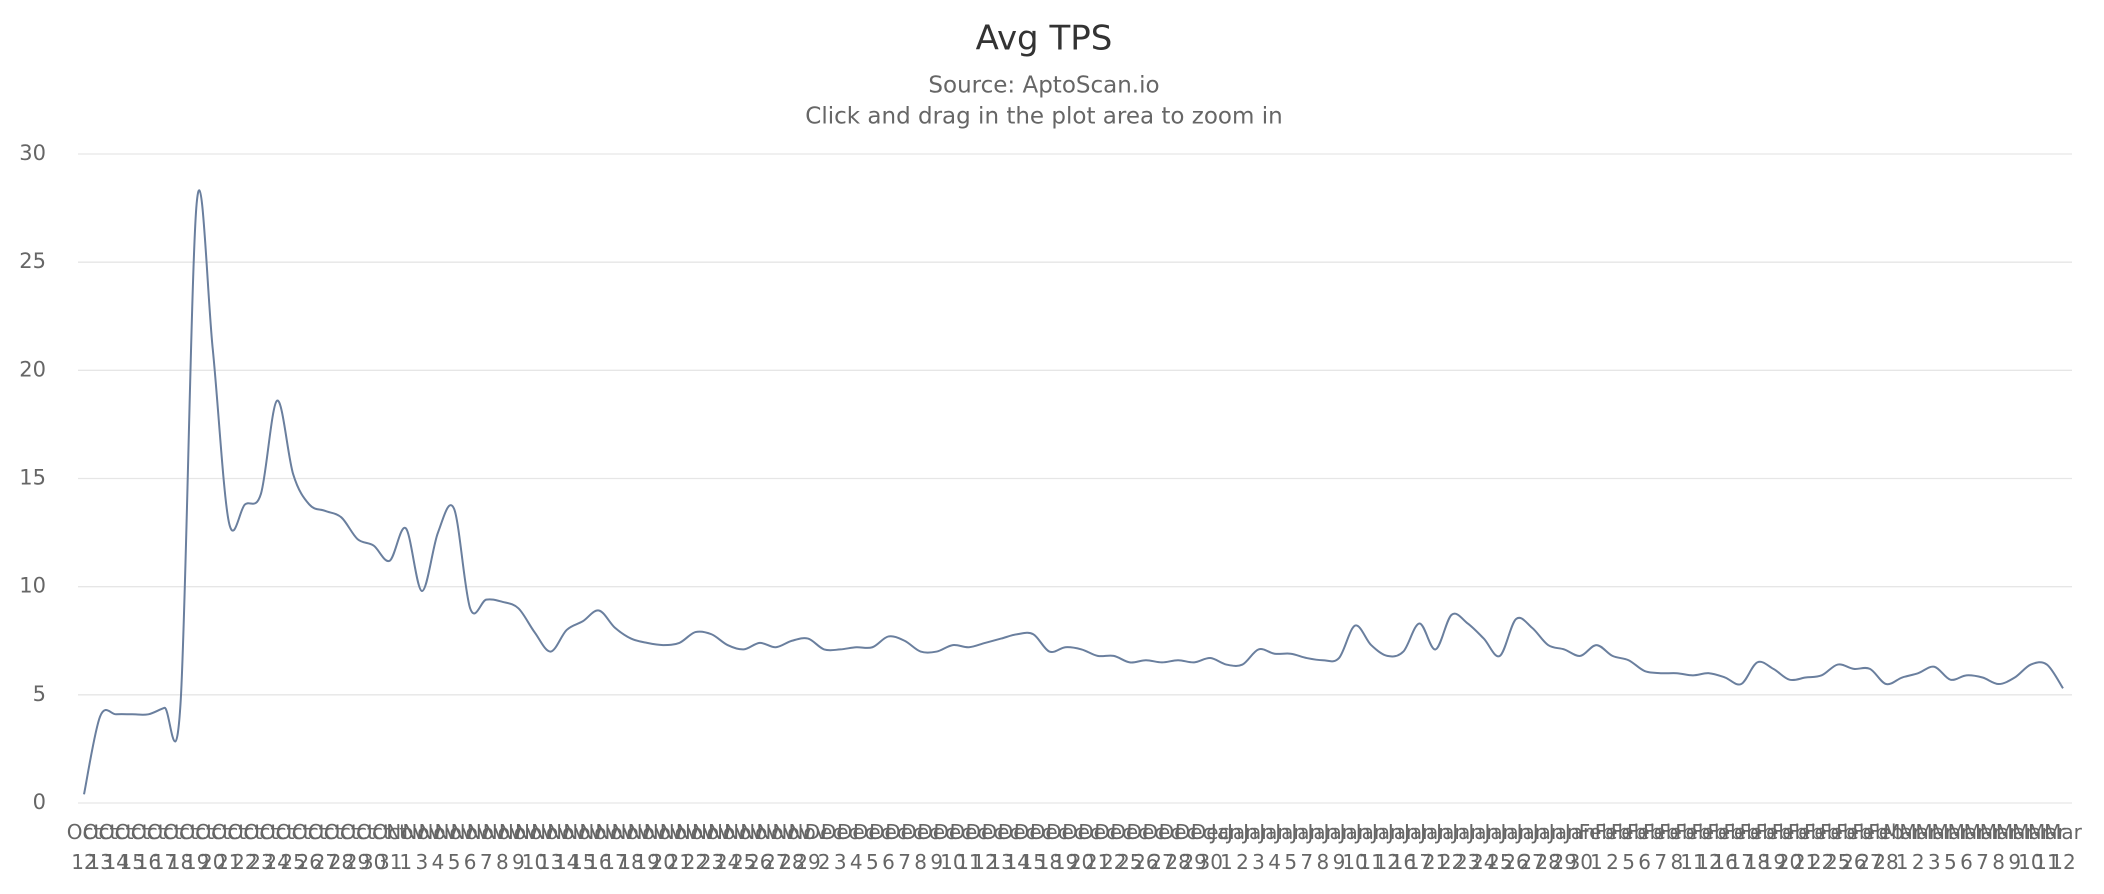  Describe the element at coordinates (1579, 847) in the screenshot. I see `x-tick-label: Jan 30` at that location.